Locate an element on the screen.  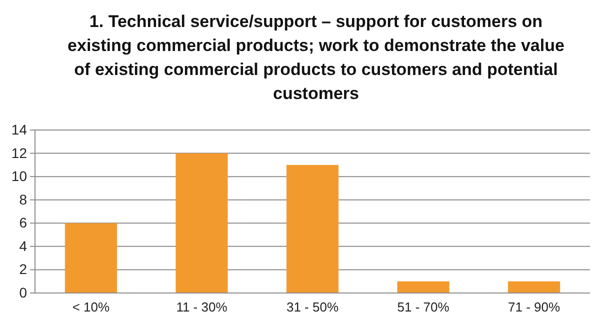
y-tick-label: 10 is located at coordinates (19, 176).